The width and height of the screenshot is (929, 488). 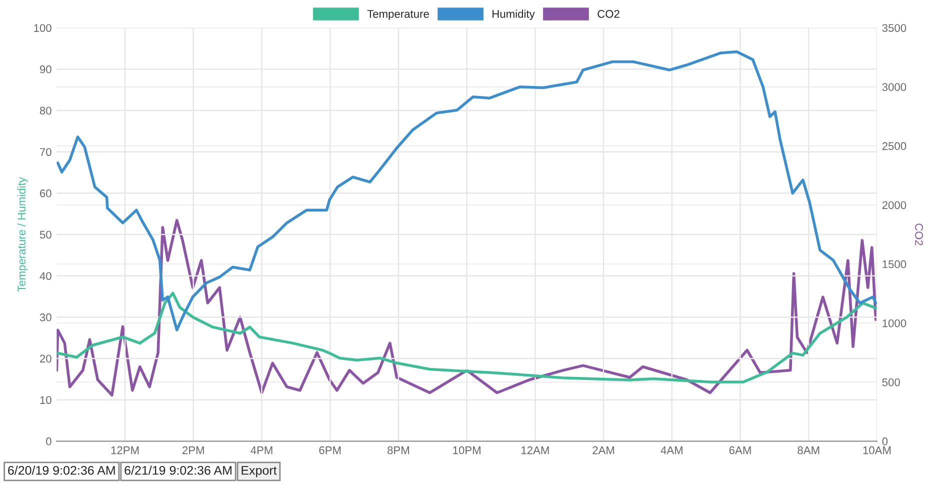 What do you see at coordinates (193, 450) in the screenshot?
I see `x-tick-label: 2PM` at bounding box center [193, 450].